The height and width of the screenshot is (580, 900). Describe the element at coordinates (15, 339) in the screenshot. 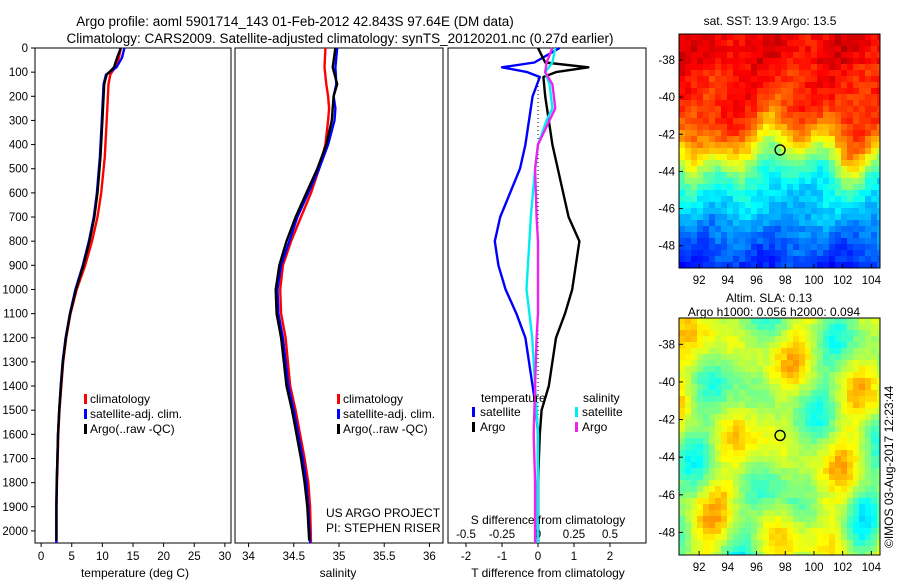

I see `depth-tick-label: 1200` at that location.